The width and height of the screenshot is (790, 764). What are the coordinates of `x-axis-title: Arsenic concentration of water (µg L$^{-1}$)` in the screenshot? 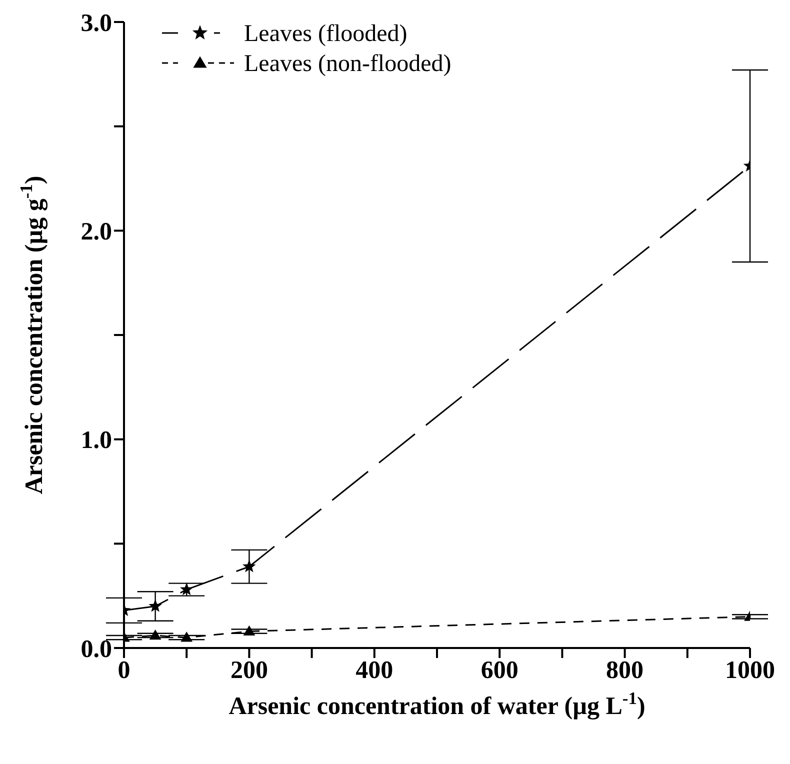 It's located at (437, 704).